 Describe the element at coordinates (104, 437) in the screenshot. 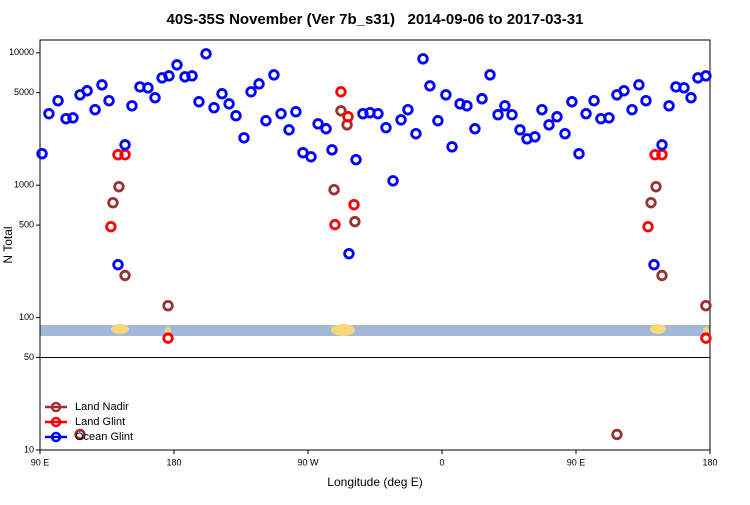

I see `legend-label: Ocean Glint` at that location.